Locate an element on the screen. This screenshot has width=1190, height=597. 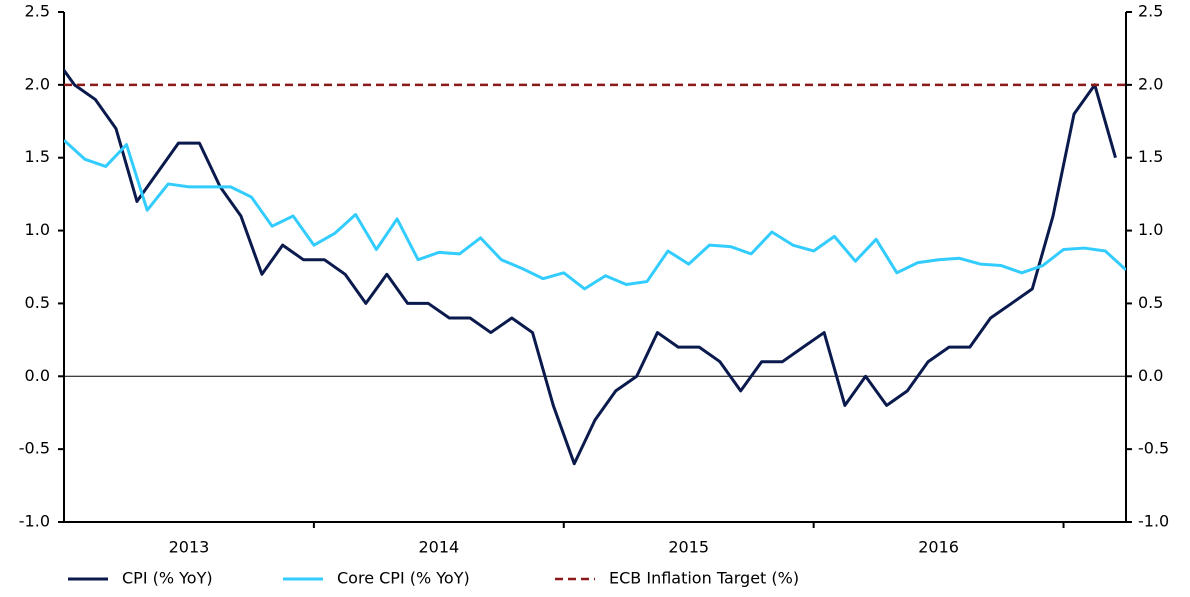
y2-tick-label: 2.0 is located at coordinates (1150, 83).